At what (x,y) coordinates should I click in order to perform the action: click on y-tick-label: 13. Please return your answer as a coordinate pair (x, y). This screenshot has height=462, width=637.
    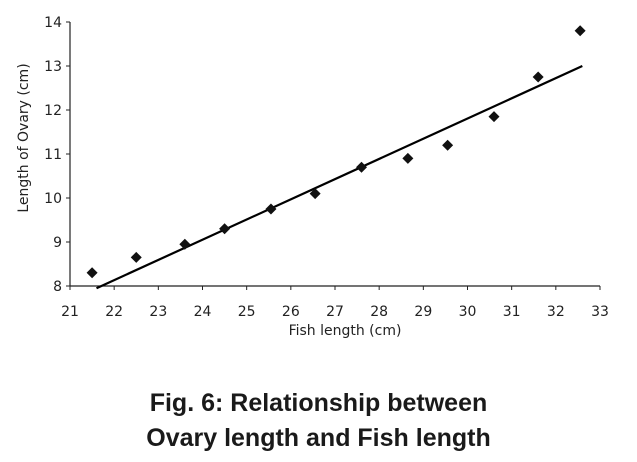
    Looking at the image, I should click on (53, 67).